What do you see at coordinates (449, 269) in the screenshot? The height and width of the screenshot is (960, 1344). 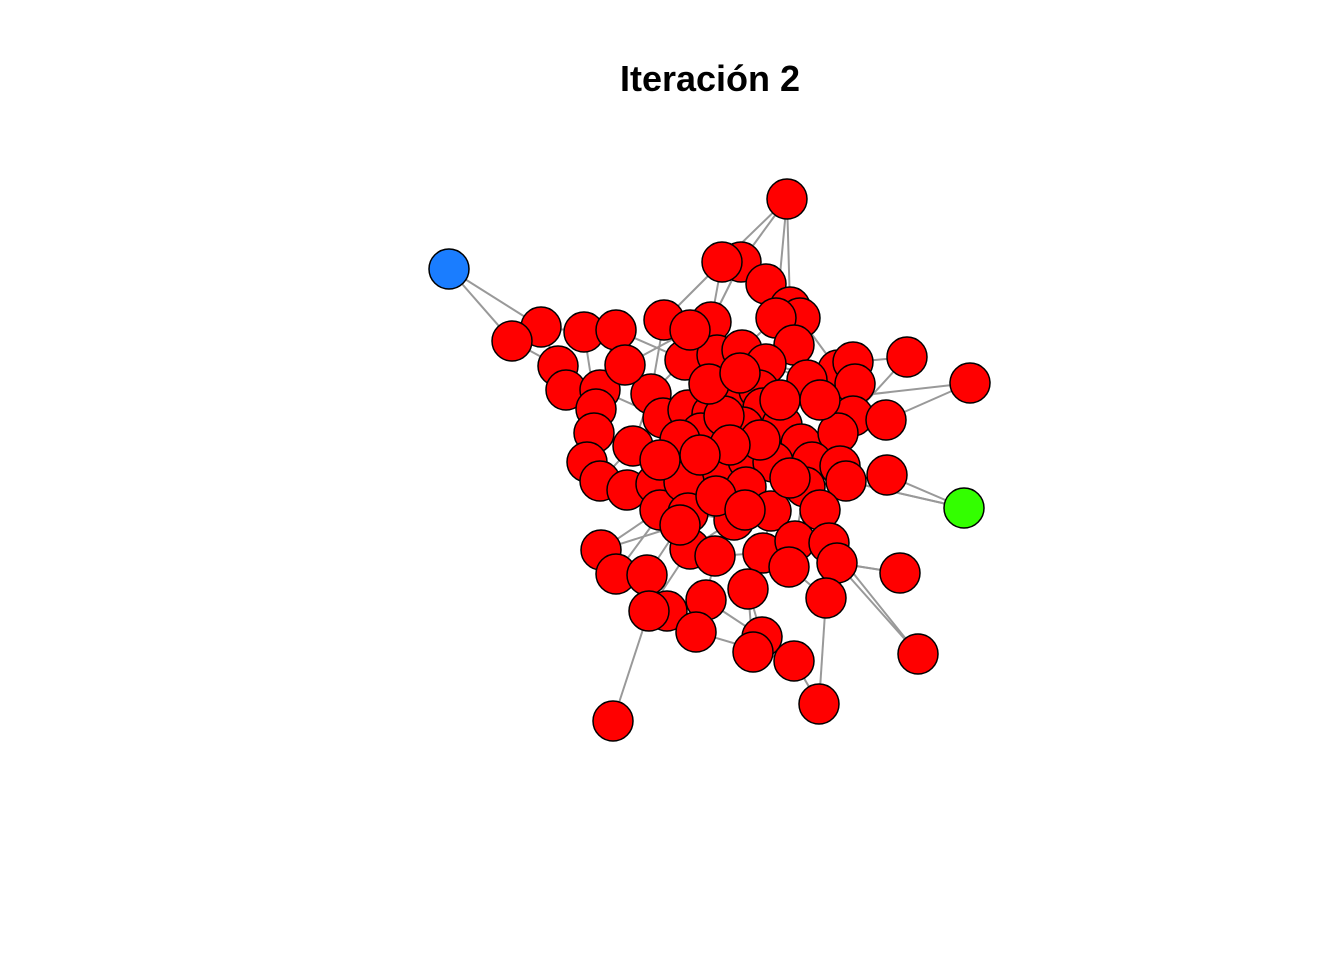 I see `graph-node-blue` at bounding box center [449, 269].